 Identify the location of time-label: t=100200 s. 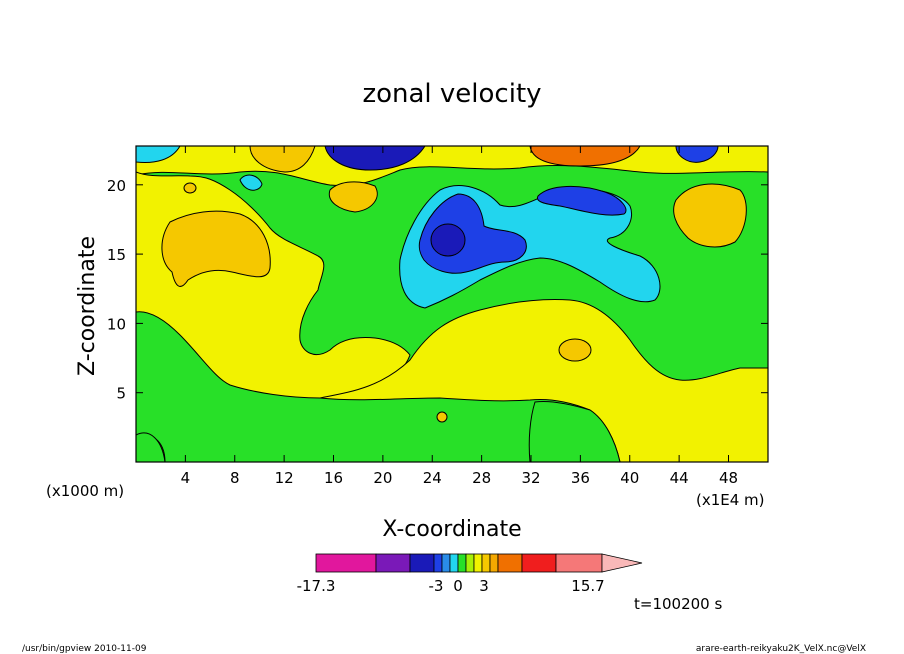
(678, 604).